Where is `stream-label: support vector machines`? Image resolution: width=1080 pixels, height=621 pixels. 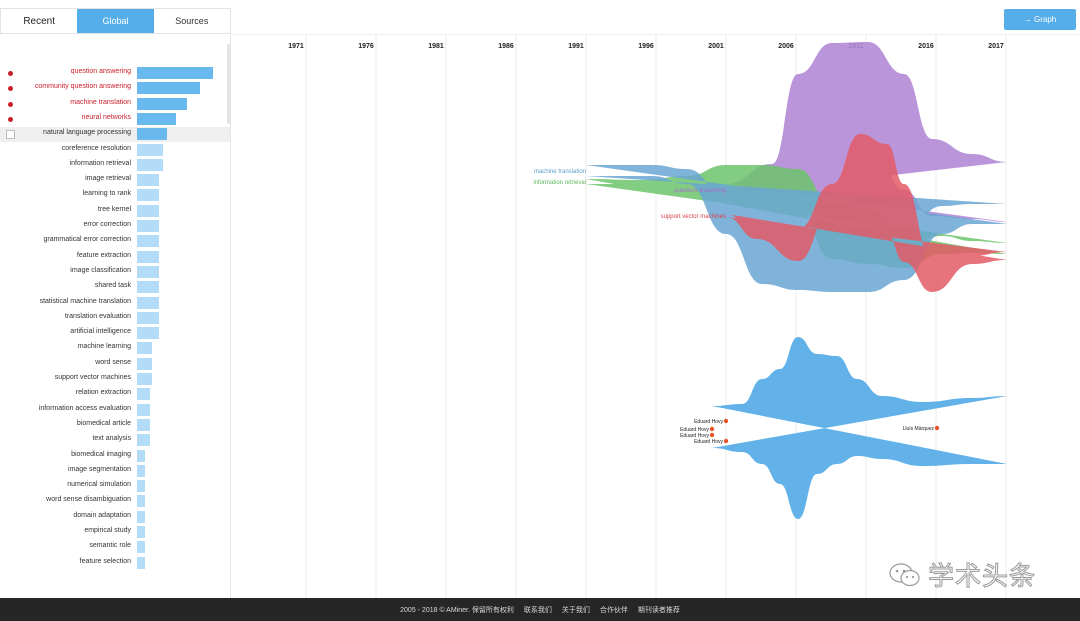 stream-label: support vector machines is located at coordinates (693, 217).